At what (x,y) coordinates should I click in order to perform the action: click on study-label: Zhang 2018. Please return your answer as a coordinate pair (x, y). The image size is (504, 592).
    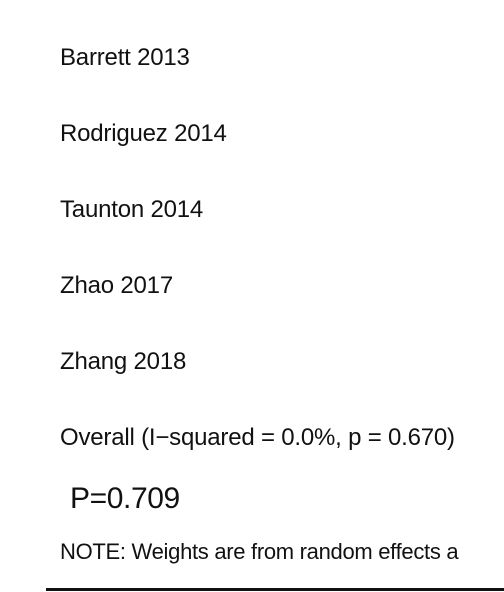
    Looking at the image, I should click on (123, 361).